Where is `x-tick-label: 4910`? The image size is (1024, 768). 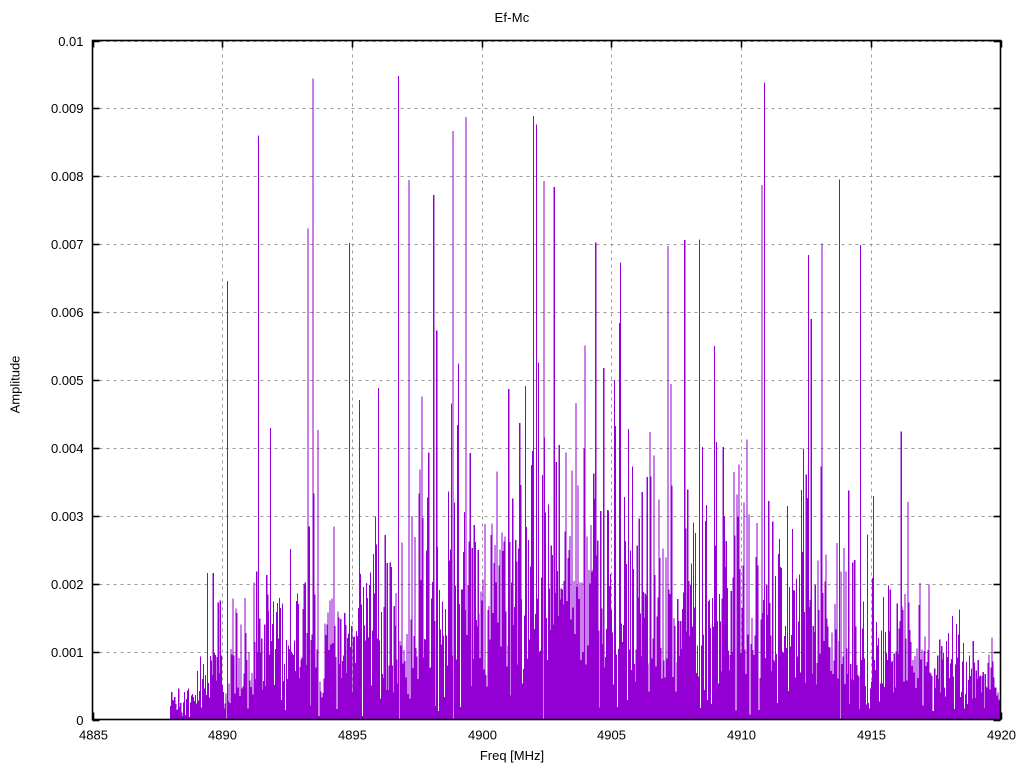 x-tick-label: 4910 is located at coordinates (741, 735).